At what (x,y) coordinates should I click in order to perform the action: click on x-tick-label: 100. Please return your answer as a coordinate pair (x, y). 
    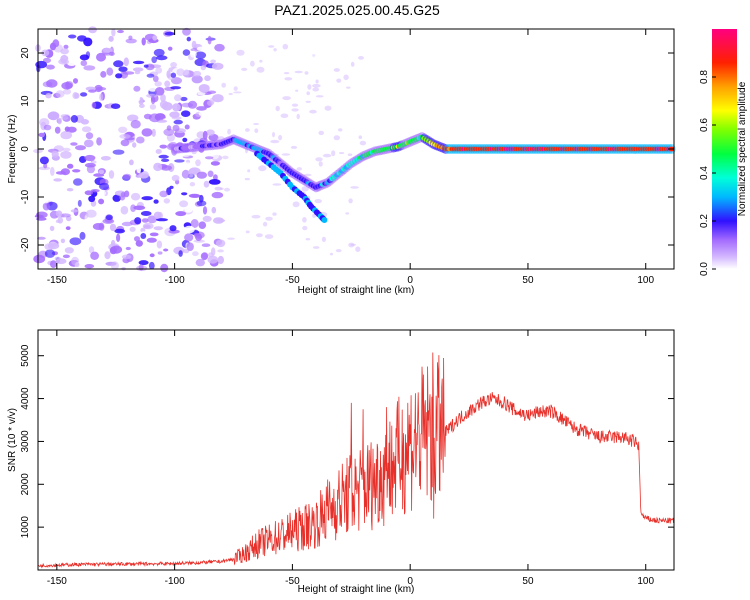
    Looking at the image, I should click on (645, 581).